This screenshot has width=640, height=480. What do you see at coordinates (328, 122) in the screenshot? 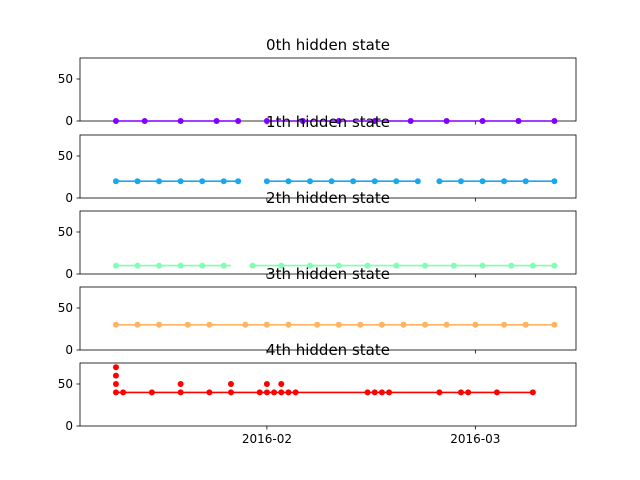
I see `subplot-title: 1th hidden state` at bounding box center [328, 122].